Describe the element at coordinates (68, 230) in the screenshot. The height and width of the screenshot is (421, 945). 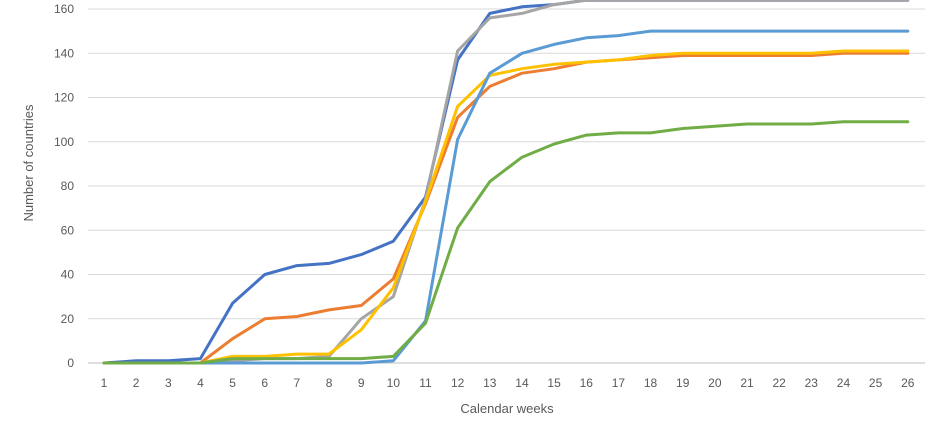
I see `y-tick-label: 60` at that location.